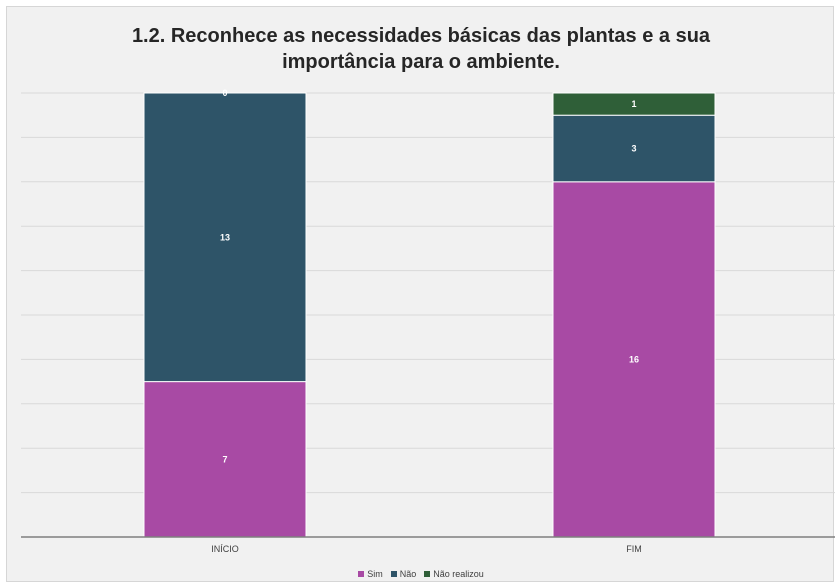  I want to click on legend-item: Não, so click(403, 574).